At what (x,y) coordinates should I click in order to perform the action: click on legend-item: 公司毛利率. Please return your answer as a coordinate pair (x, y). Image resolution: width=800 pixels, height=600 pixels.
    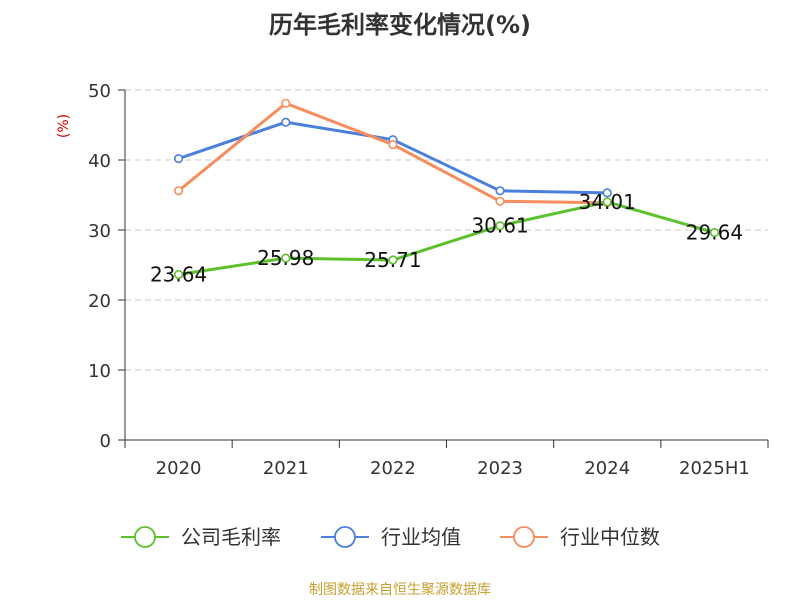
    Looking at the image, I should click on (201, 537).